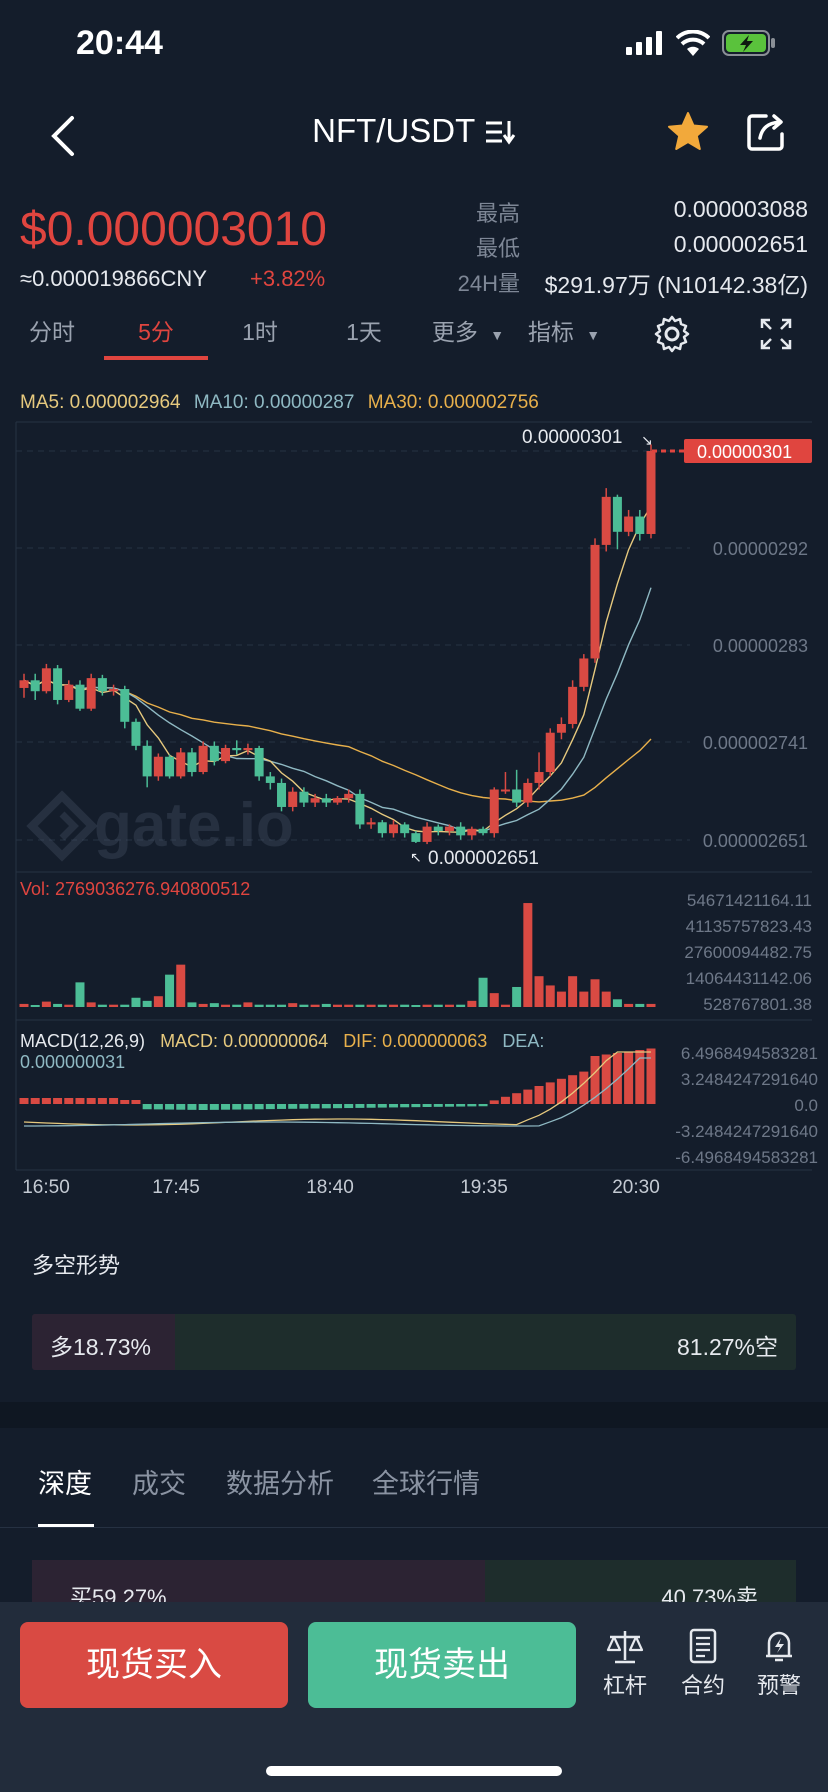  Describe the element at coordinates (82, 1041) in the screenshot. I see `macd-title: MACD(12,26,9)` at that location.